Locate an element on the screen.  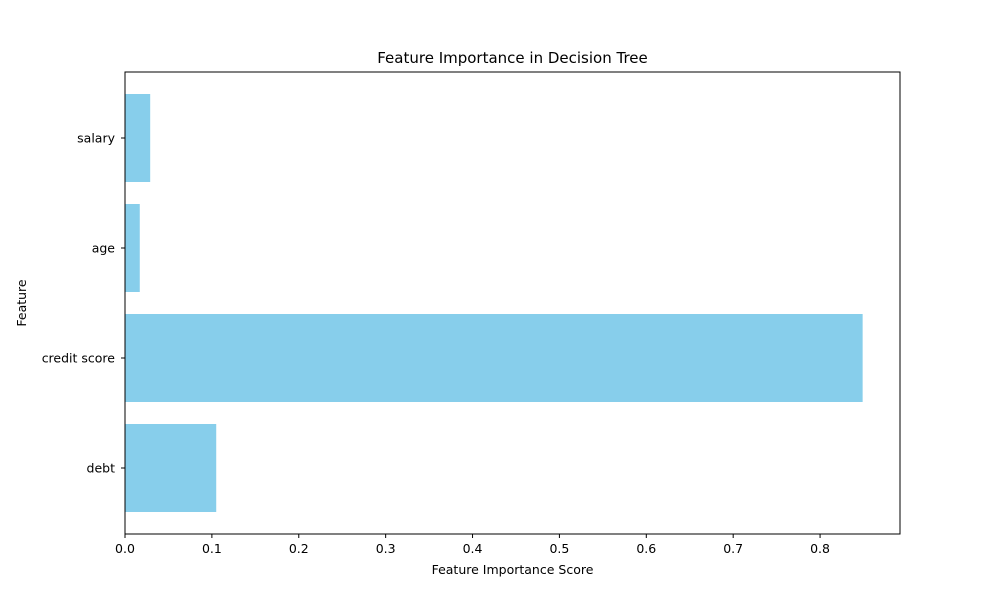
x-axis: 0.0 0.1 0.2 0.3 0.4 0.5 0.6 0.7 0.8 is located at coordinates (472, 545).